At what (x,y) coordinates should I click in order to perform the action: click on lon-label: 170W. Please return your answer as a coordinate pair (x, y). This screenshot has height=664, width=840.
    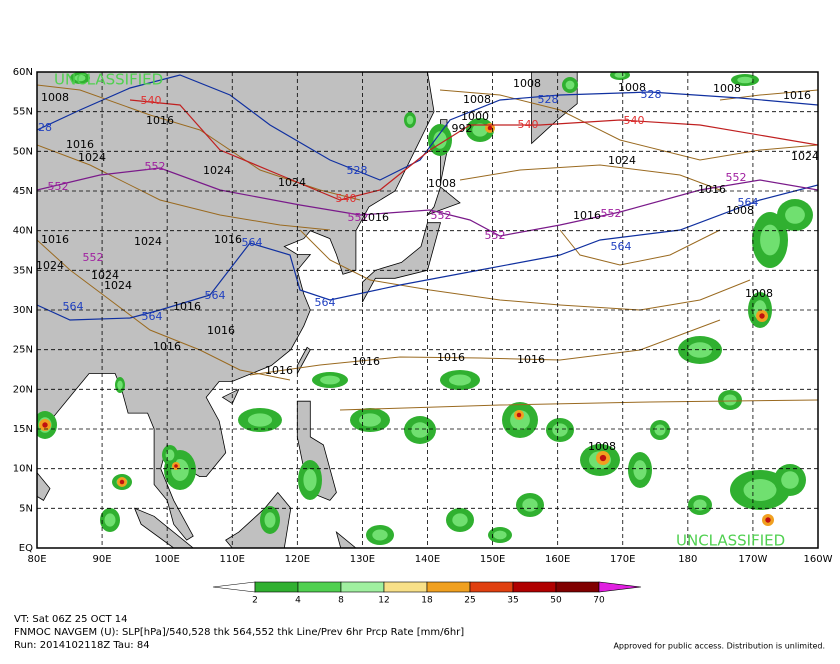
    Looking at the image, I should click on (752, 559).